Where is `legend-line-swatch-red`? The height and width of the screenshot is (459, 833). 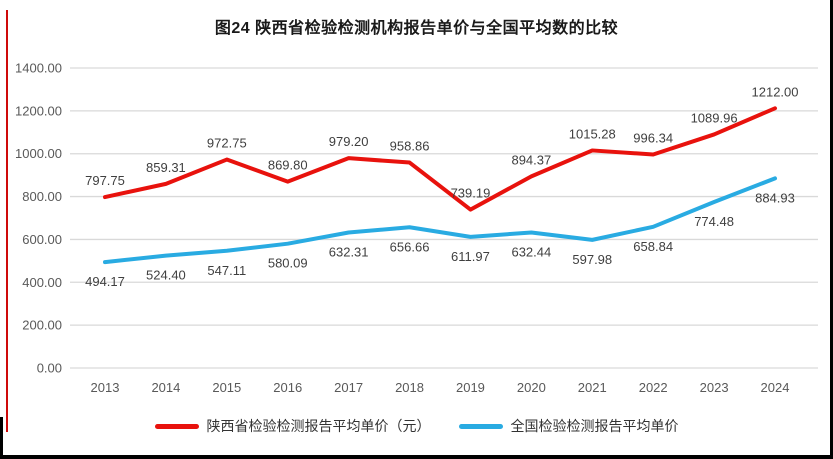
legend-line-swatch-red is located at coordinates (176, 426).